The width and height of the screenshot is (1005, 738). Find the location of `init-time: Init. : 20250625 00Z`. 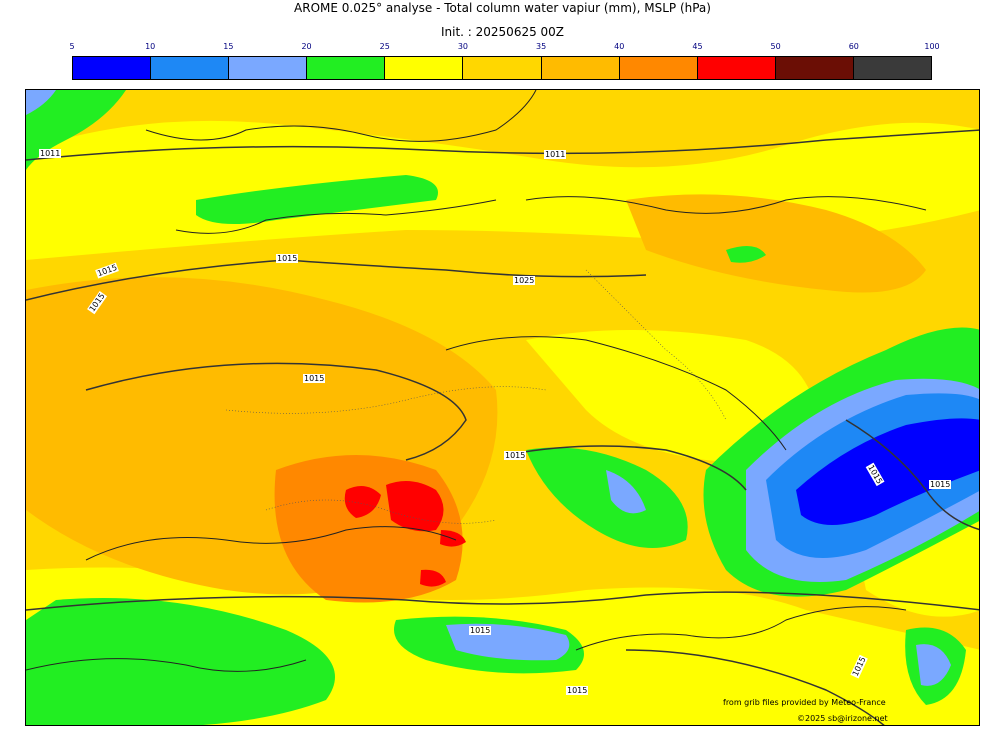

init-time: Init. : 20250625 00Z is located at coordinates (502, 32).